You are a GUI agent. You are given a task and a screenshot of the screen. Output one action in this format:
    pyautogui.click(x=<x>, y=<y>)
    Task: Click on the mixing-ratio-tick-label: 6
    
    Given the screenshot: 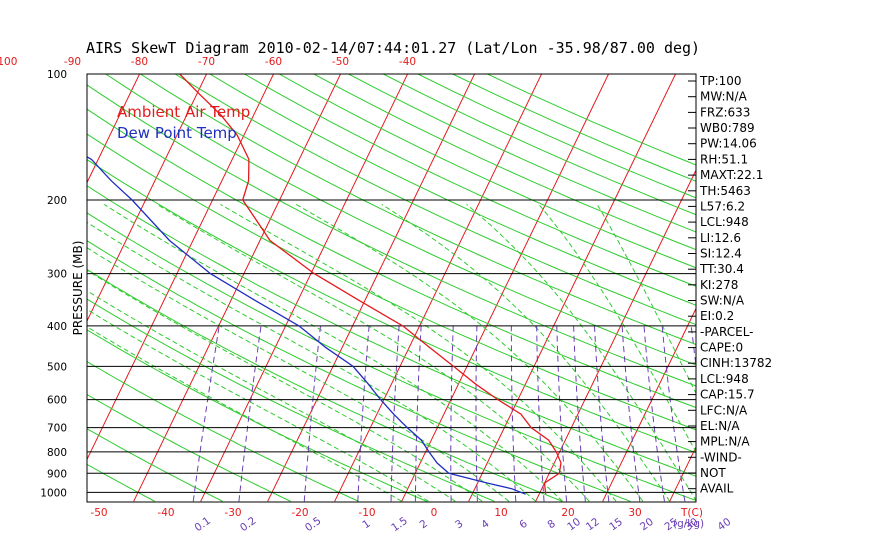 What is the action you would take?
    pyautogui.click(x=523, y=525)
    